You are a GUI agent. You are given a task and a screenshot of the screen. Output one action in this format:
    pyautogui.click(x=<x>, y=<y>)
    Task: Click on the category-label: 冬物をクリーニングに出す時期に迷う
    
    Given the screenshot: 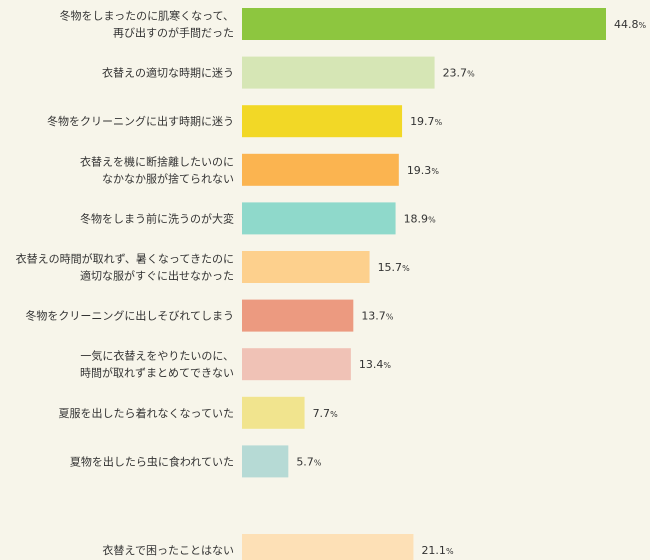 What is the action you would take?
    pyautogui.click(x=140, y=121)
    